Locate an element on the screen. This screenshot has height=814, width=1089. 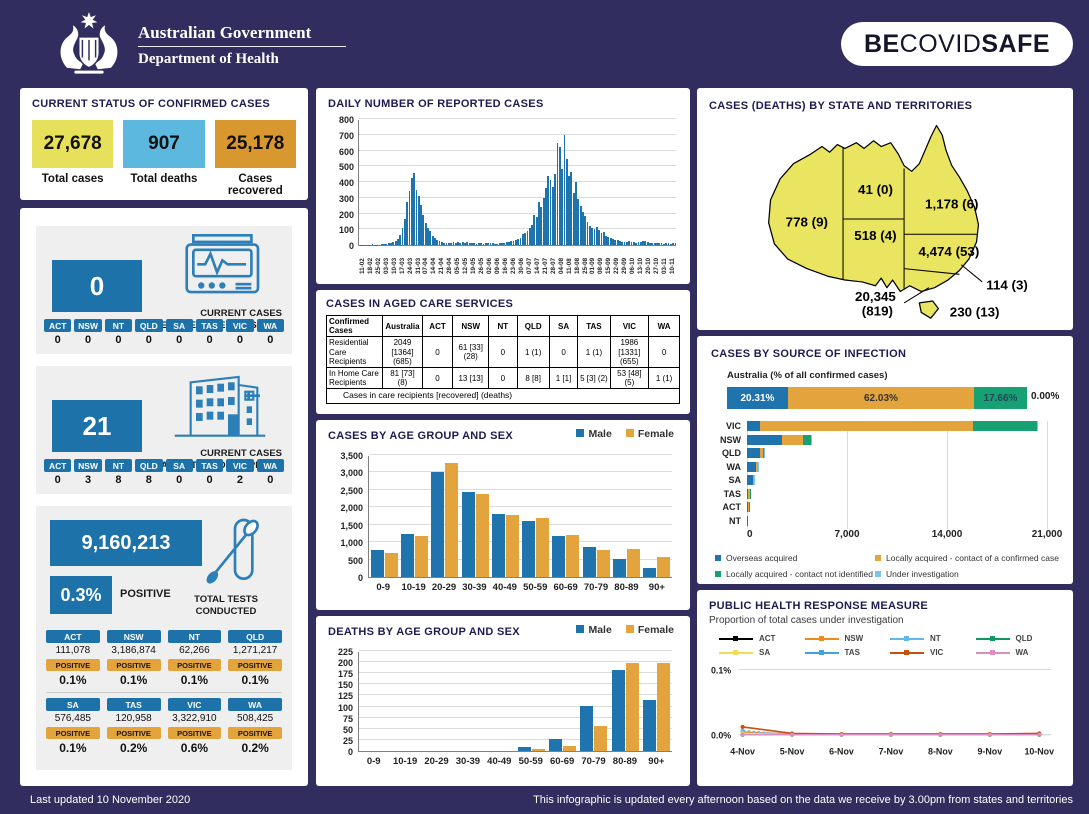
source-row-label-vic: VIC is located at coordinates (733, 426).